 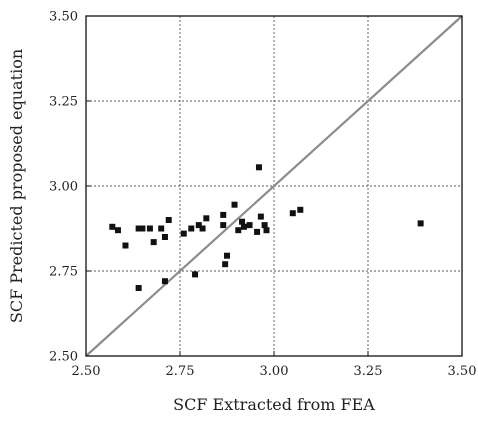 What do you see at coordinates (86, 371) in the screenshot?
I see `x-tick-label: 2.50` at bounding box center [86, 371].